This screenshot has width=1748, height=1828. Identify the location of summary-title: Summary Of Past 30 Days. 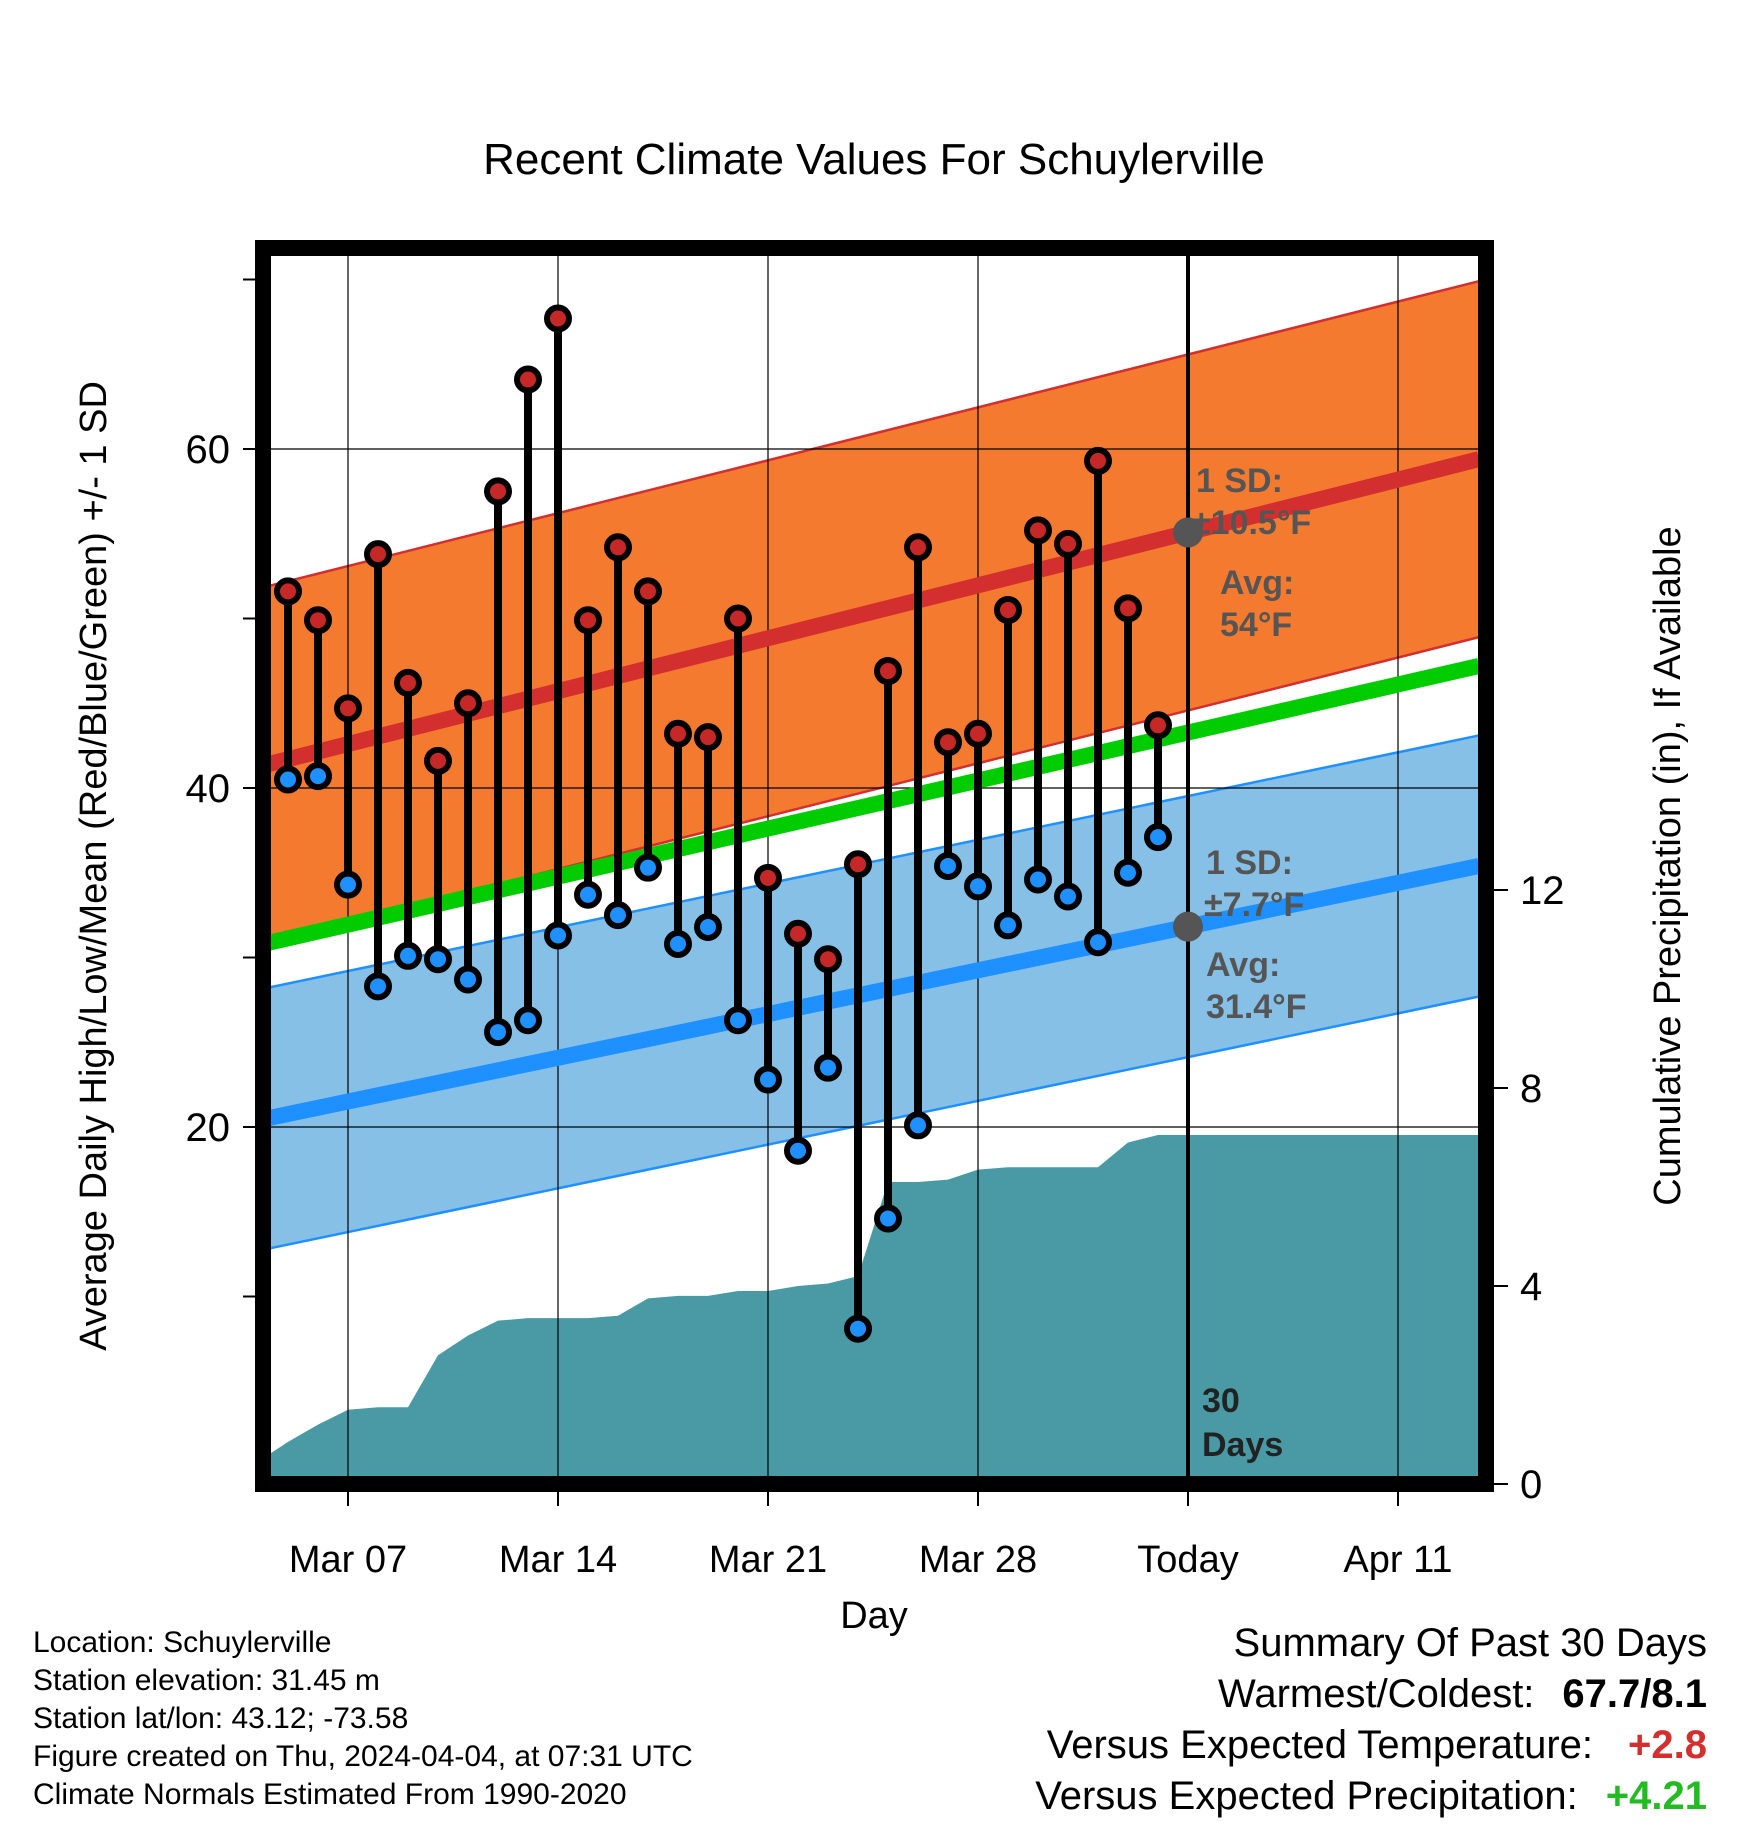
(1470, 1643).